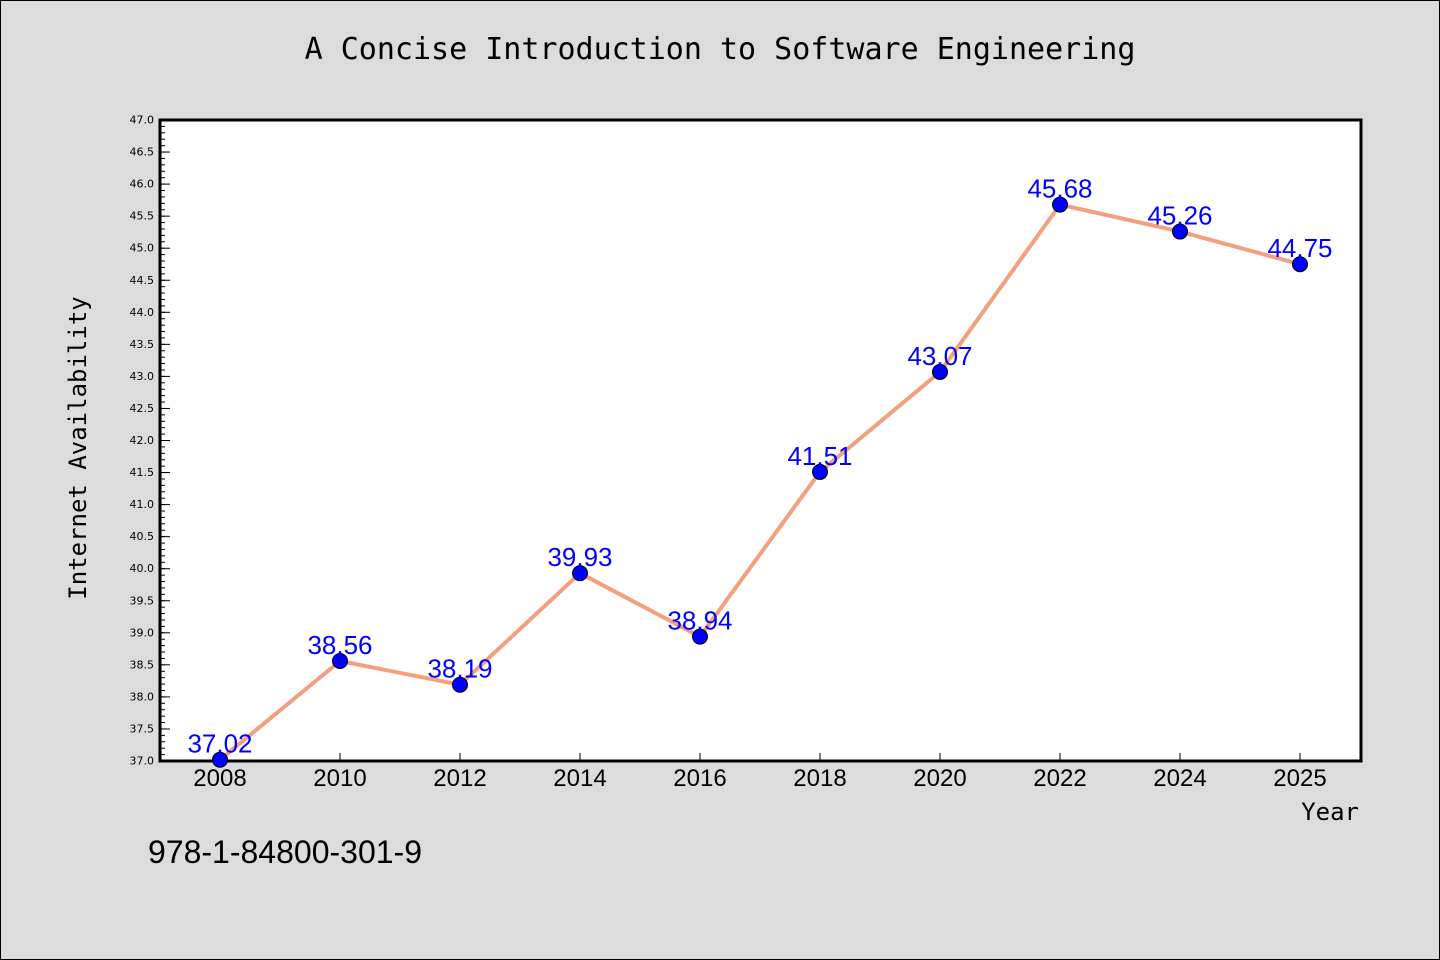  I want to click on data-label: 41.51, so click(819, 456).